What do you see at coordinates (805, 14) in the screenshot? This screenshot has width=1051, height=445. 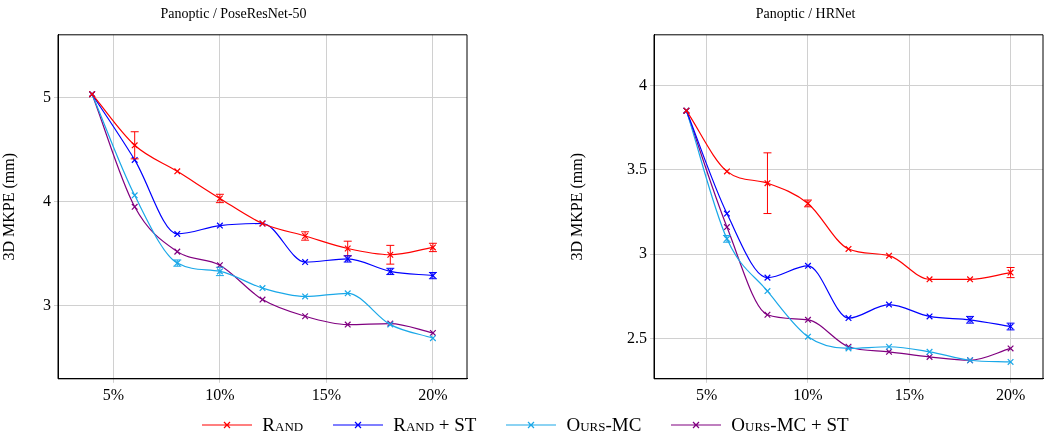 I see `chart-title: Panoptic / HRNet` at bounding box center [805, 14].